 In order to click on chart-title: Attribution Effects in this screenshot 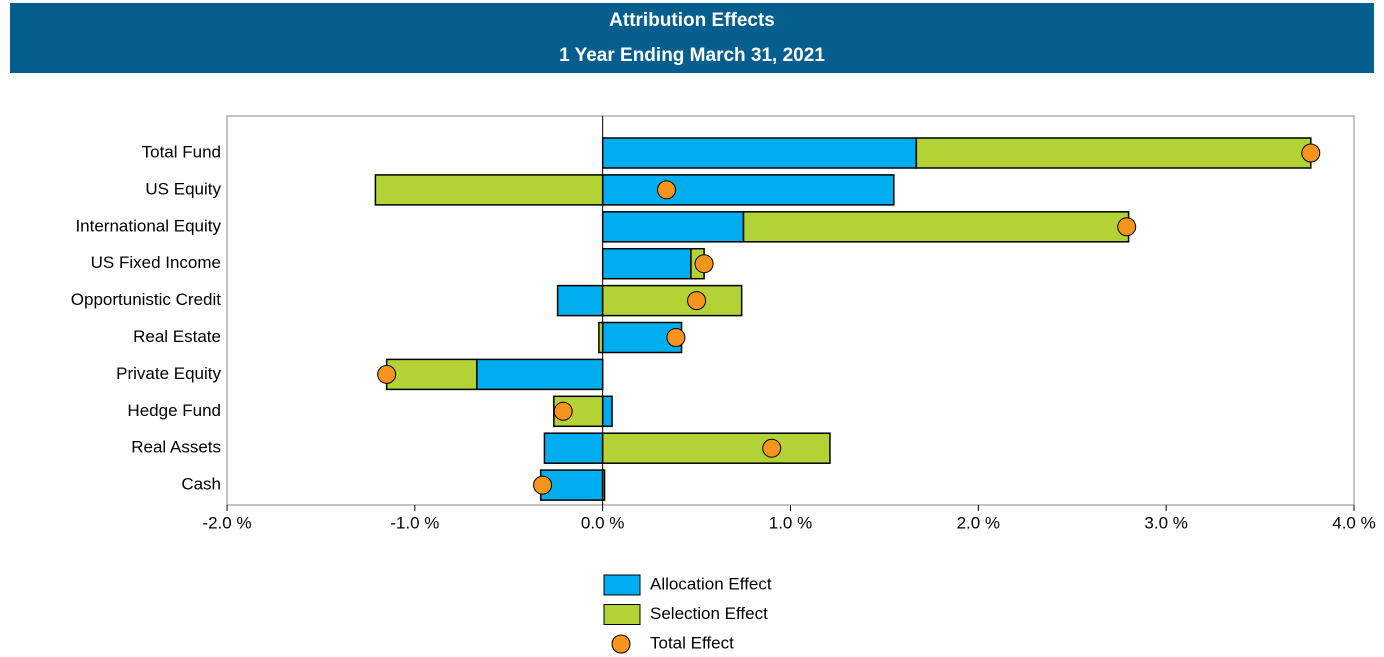, I will do `click(692, 20)`.